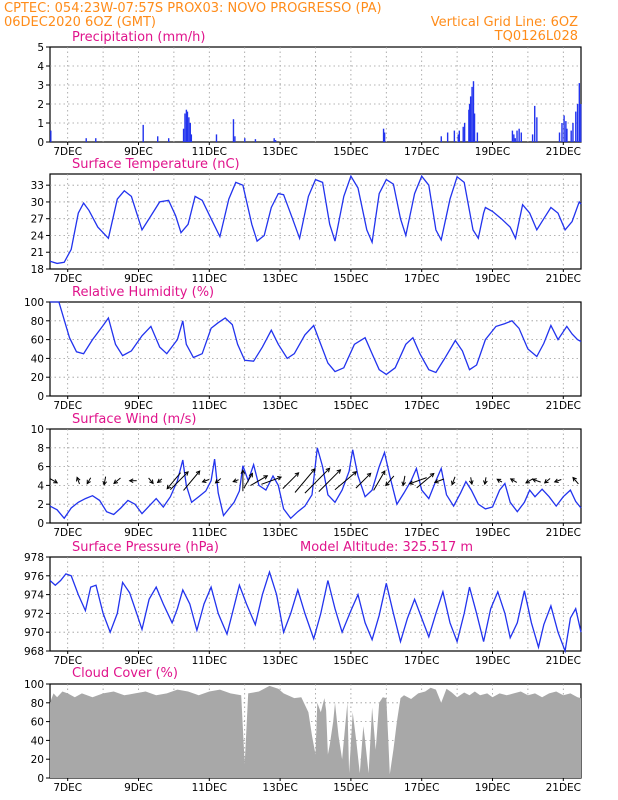 This screenshot has height=800, width=618. Describe the element at coordinates (34, 652) in the screenshot. I see `pressure-ytick-label: 968` at that location.